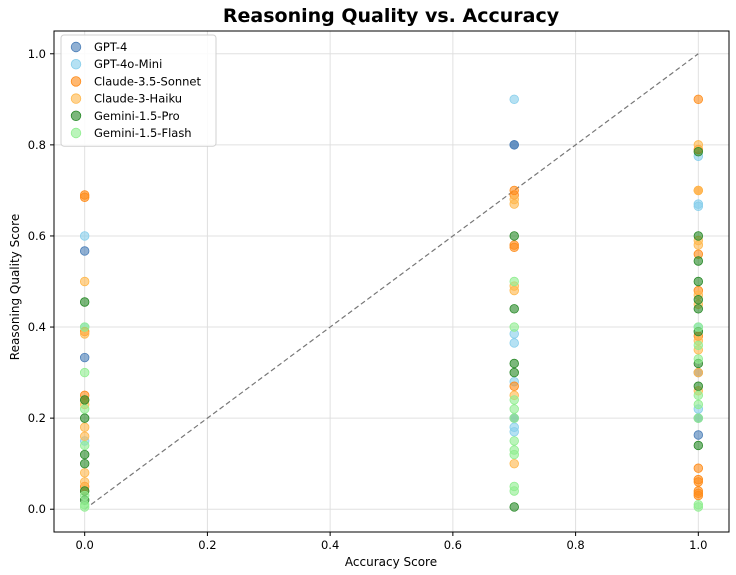 The image size is (736, 575). I want to click on legend-box, so click(138, 90).